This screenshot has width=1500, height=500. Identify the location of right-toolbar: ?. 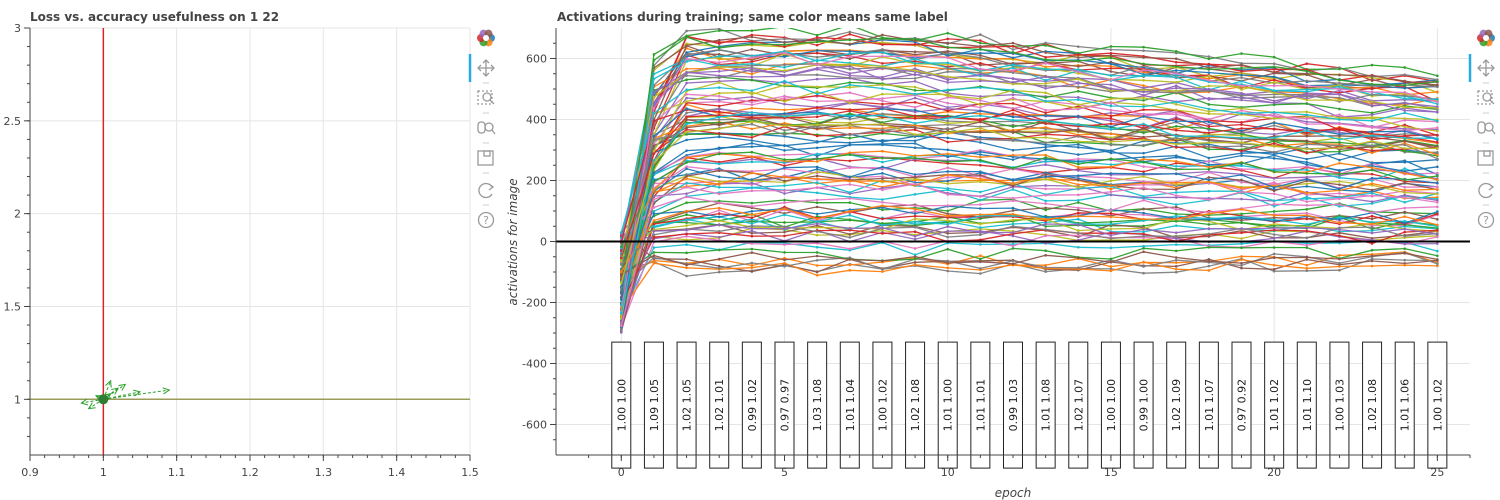
(1482, 129).